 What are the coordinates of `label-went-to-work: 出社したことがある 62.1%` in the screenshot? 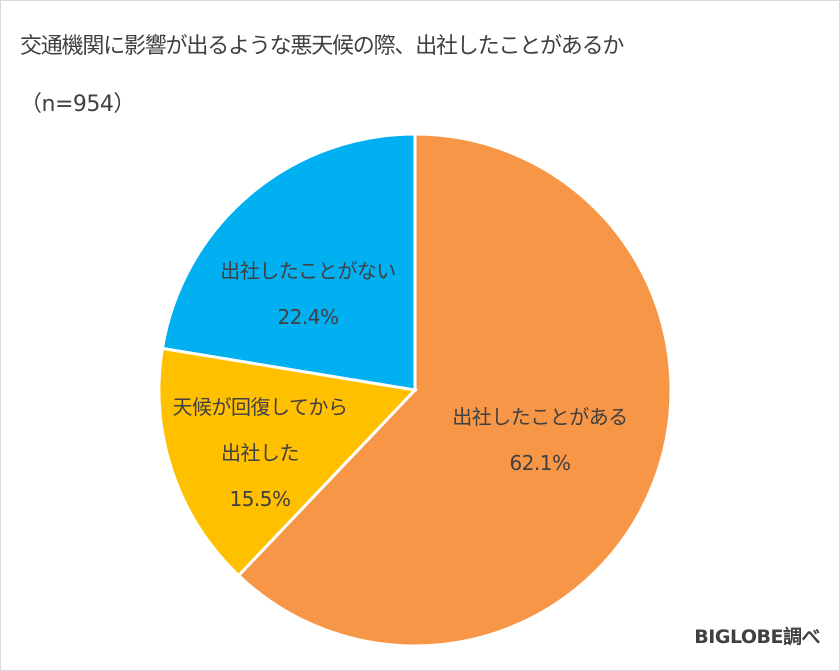 It's located at (540, 440).